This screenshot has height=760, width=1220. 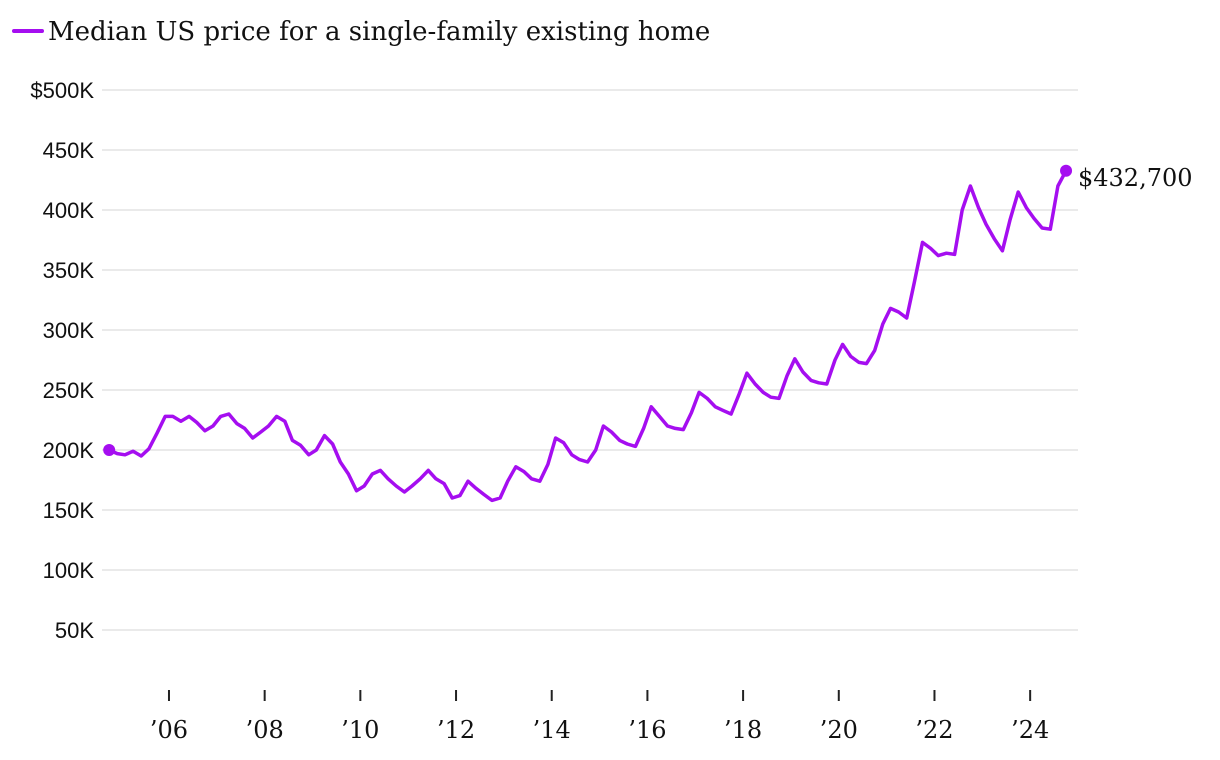 I want to click on x-tick-label: ’24, so click(x=1030, y=730).